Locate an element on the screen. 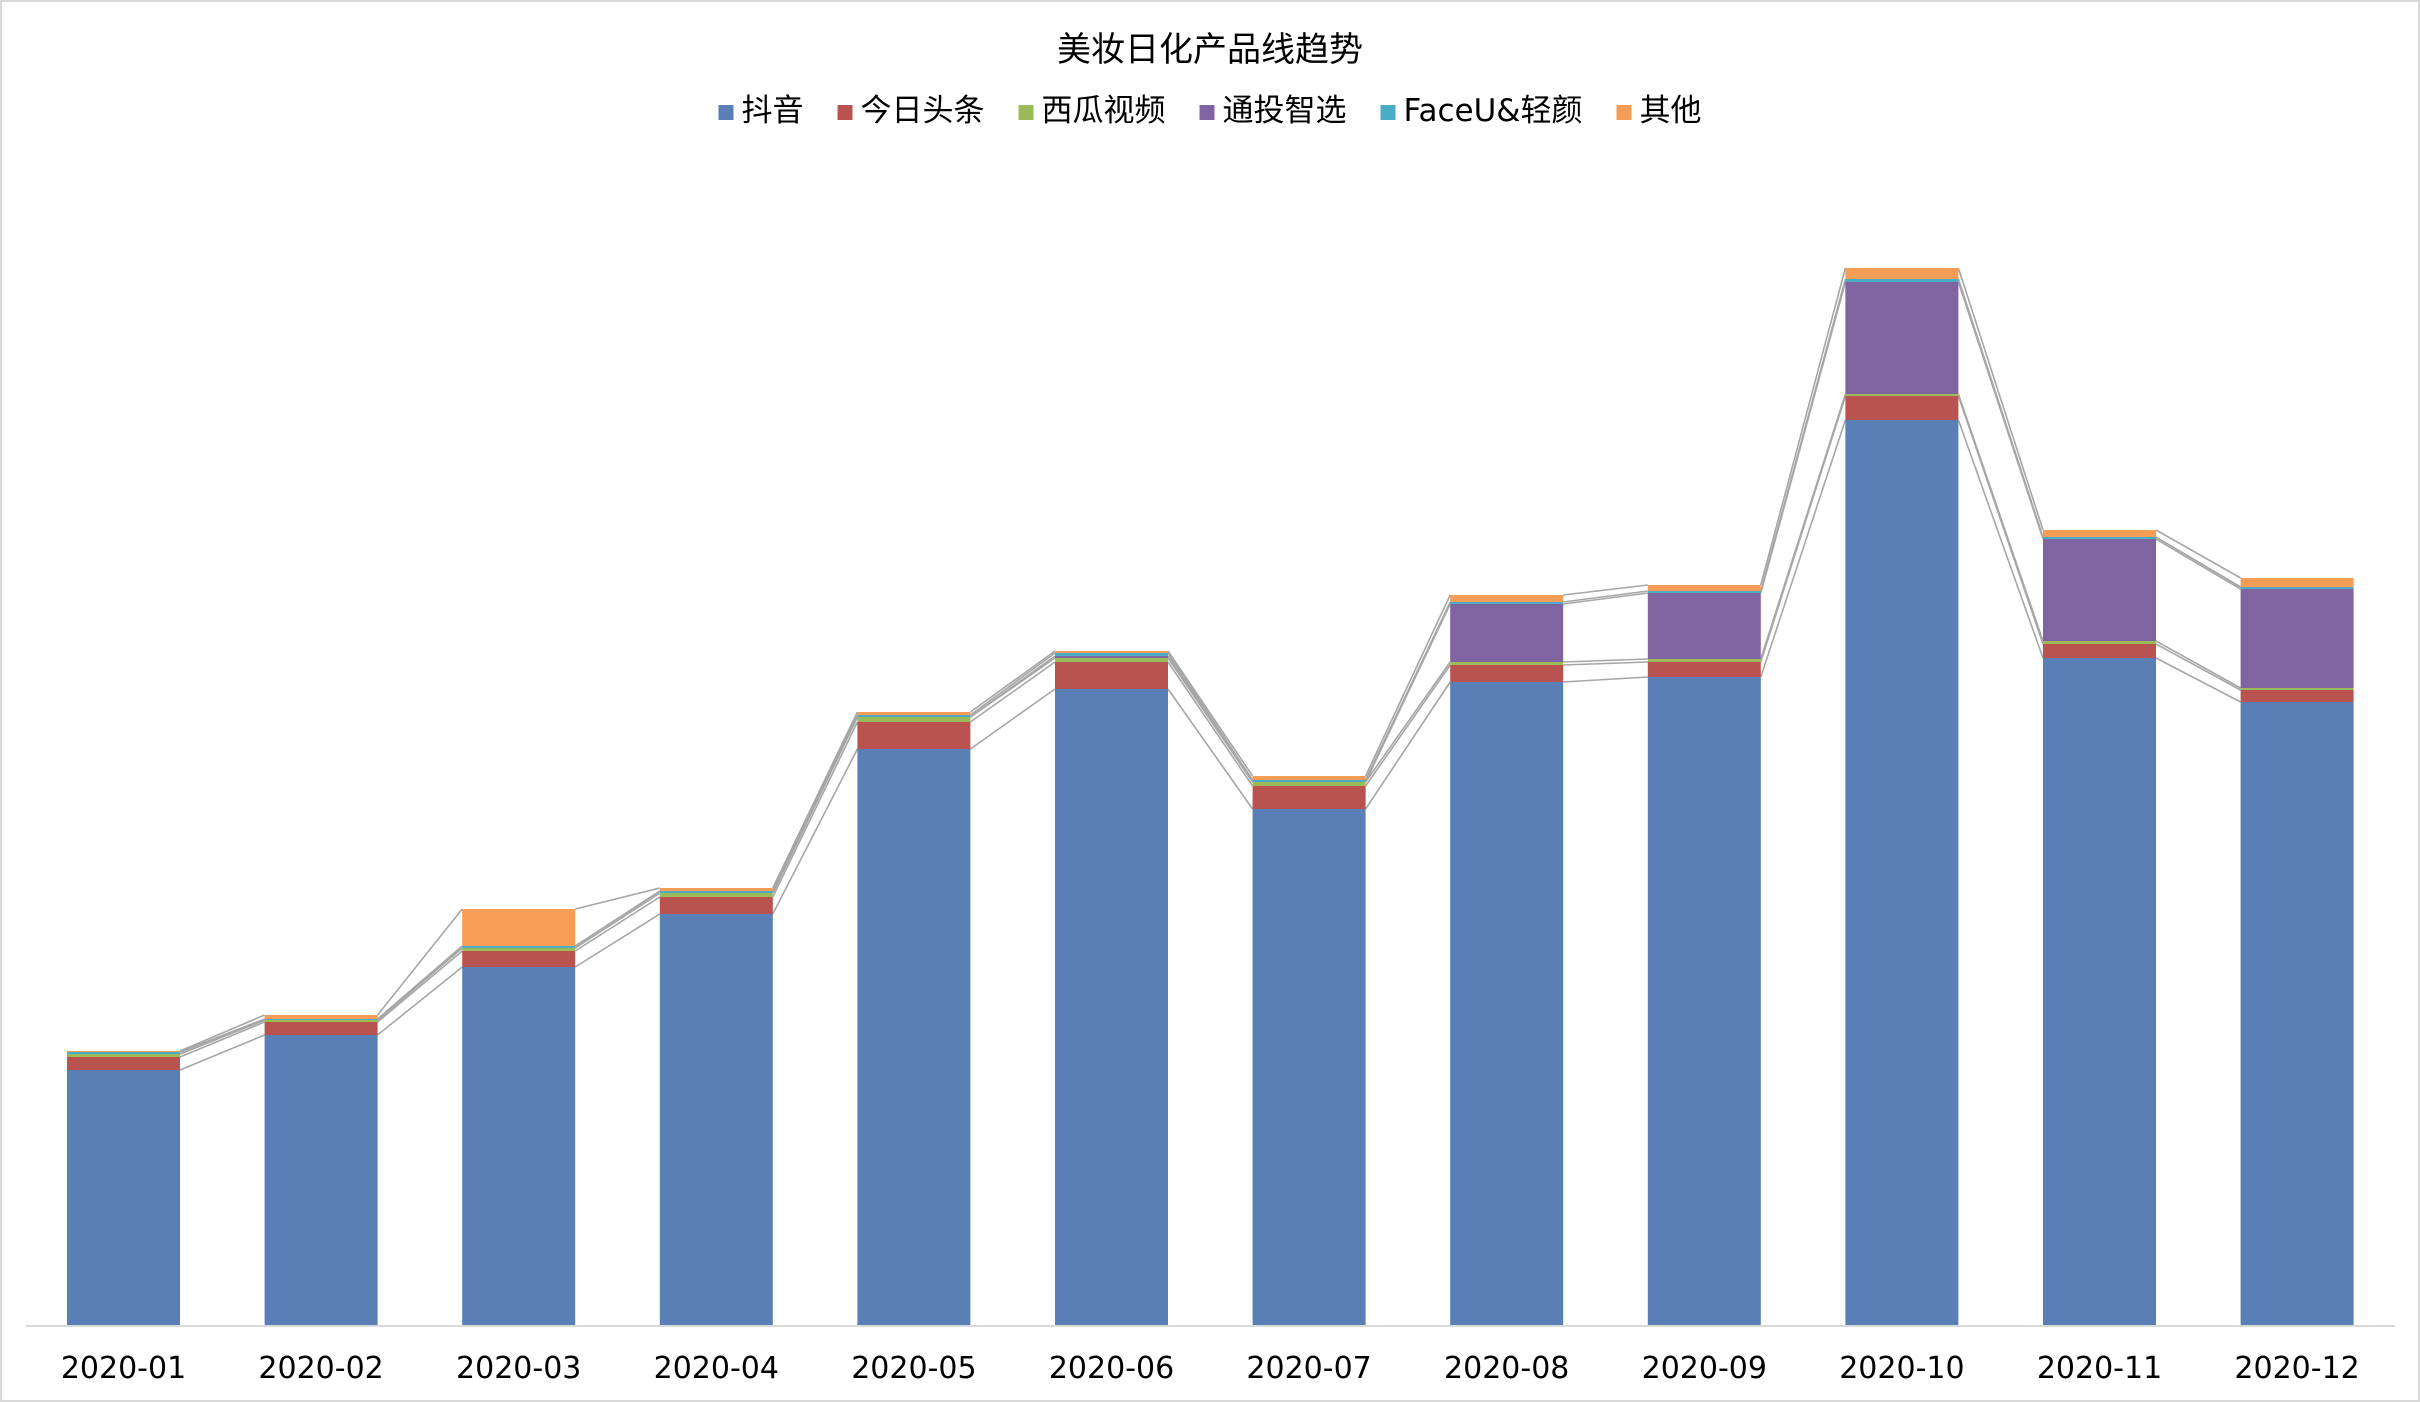 This screenshot has width=2420, height=1402. x-tick-label: 2020-12 is located at coordinates (2296, 1368).